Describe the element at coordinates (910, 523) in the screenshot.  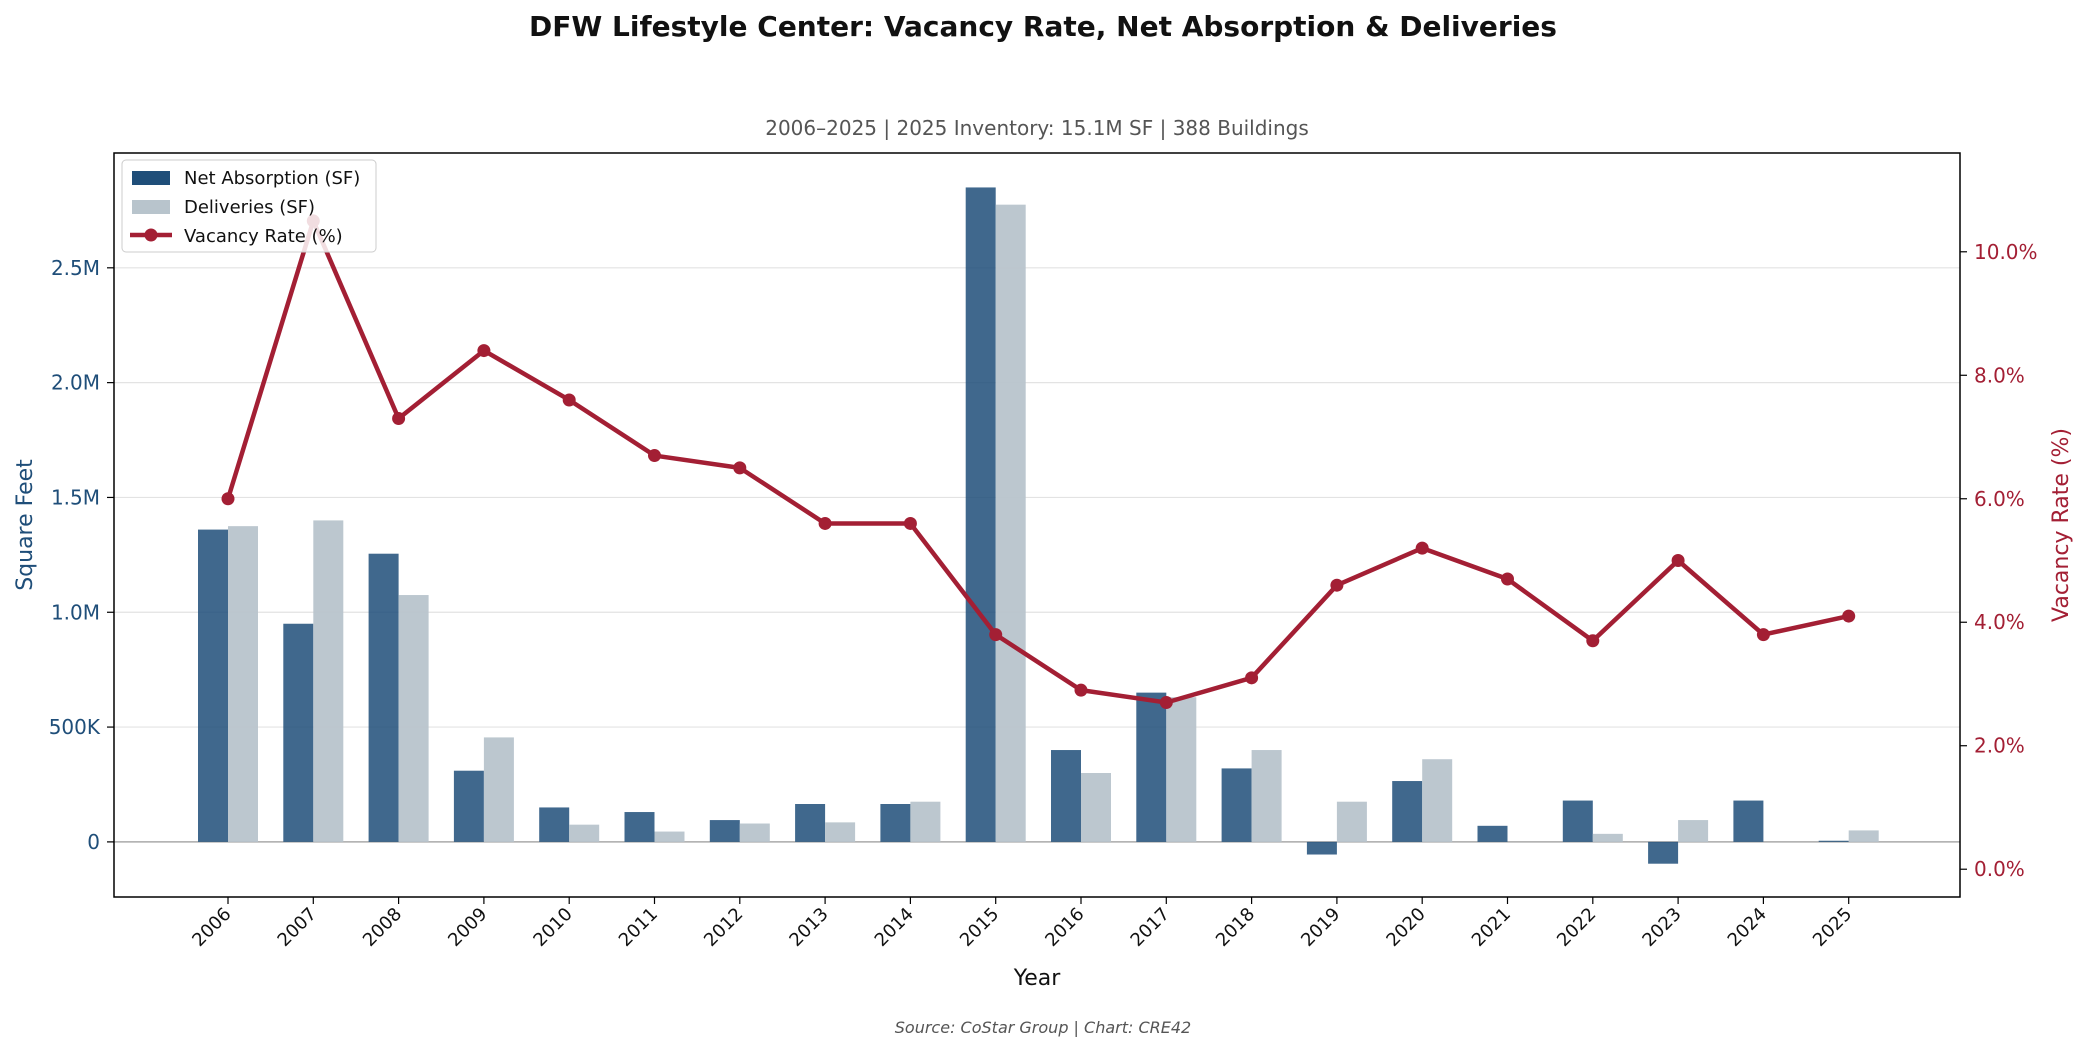
I see `vacancy-point-2014` at that location.